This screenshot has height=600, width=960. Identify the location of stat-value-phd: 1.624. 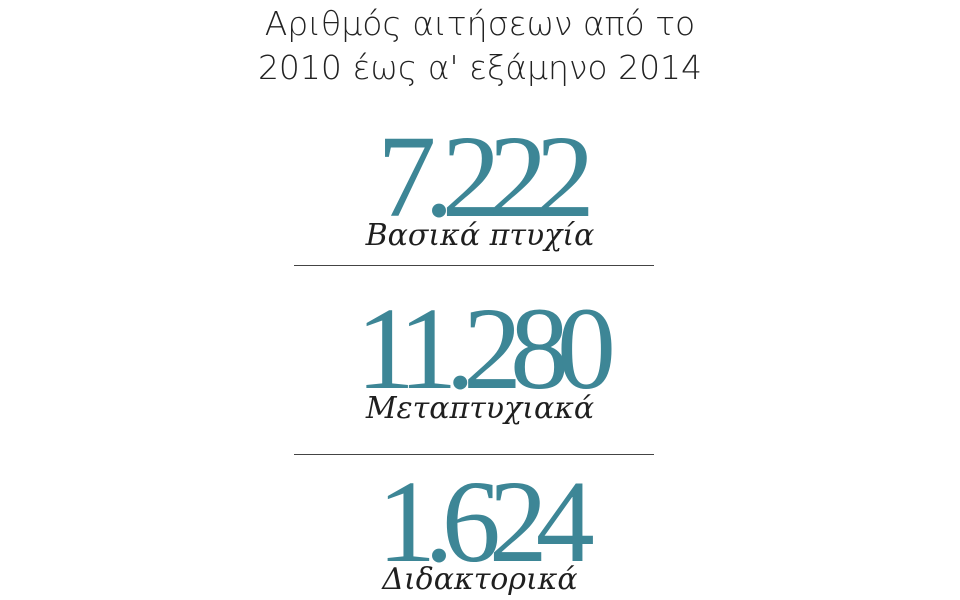
(486, 521).